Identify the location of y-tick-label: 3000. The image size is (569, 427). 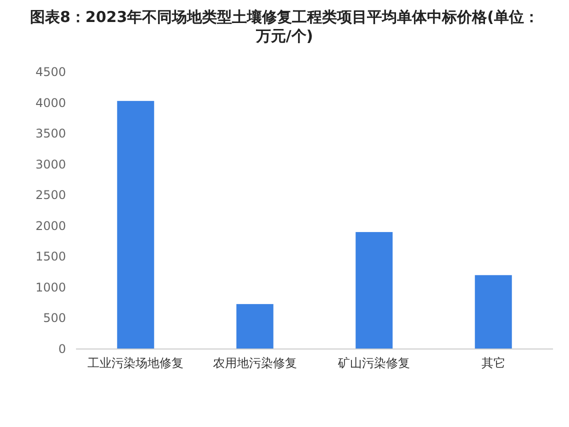
(50, 164).